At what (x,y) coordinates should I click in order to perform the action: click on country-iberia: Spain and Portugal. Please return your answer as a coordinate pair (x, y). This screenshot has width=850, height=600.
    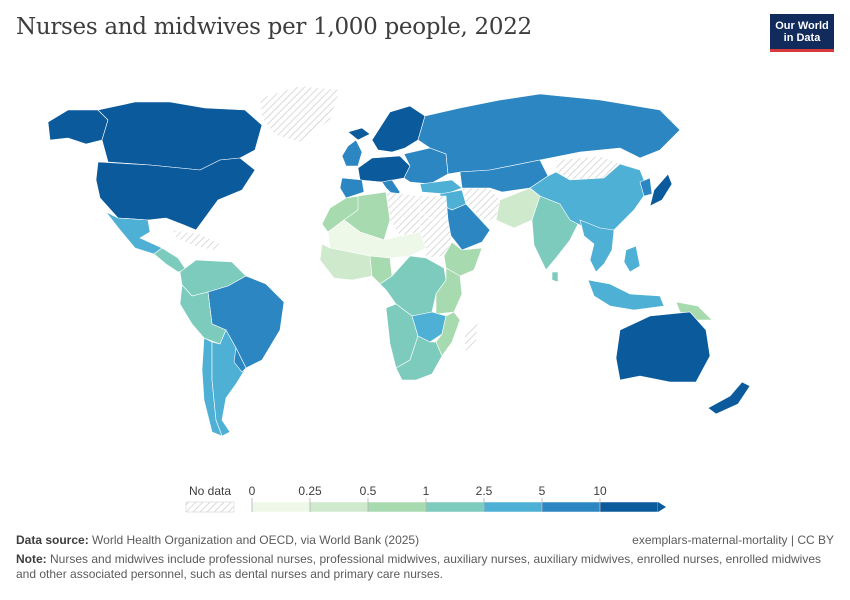
    Looking at the image, I should click on (352, 188).